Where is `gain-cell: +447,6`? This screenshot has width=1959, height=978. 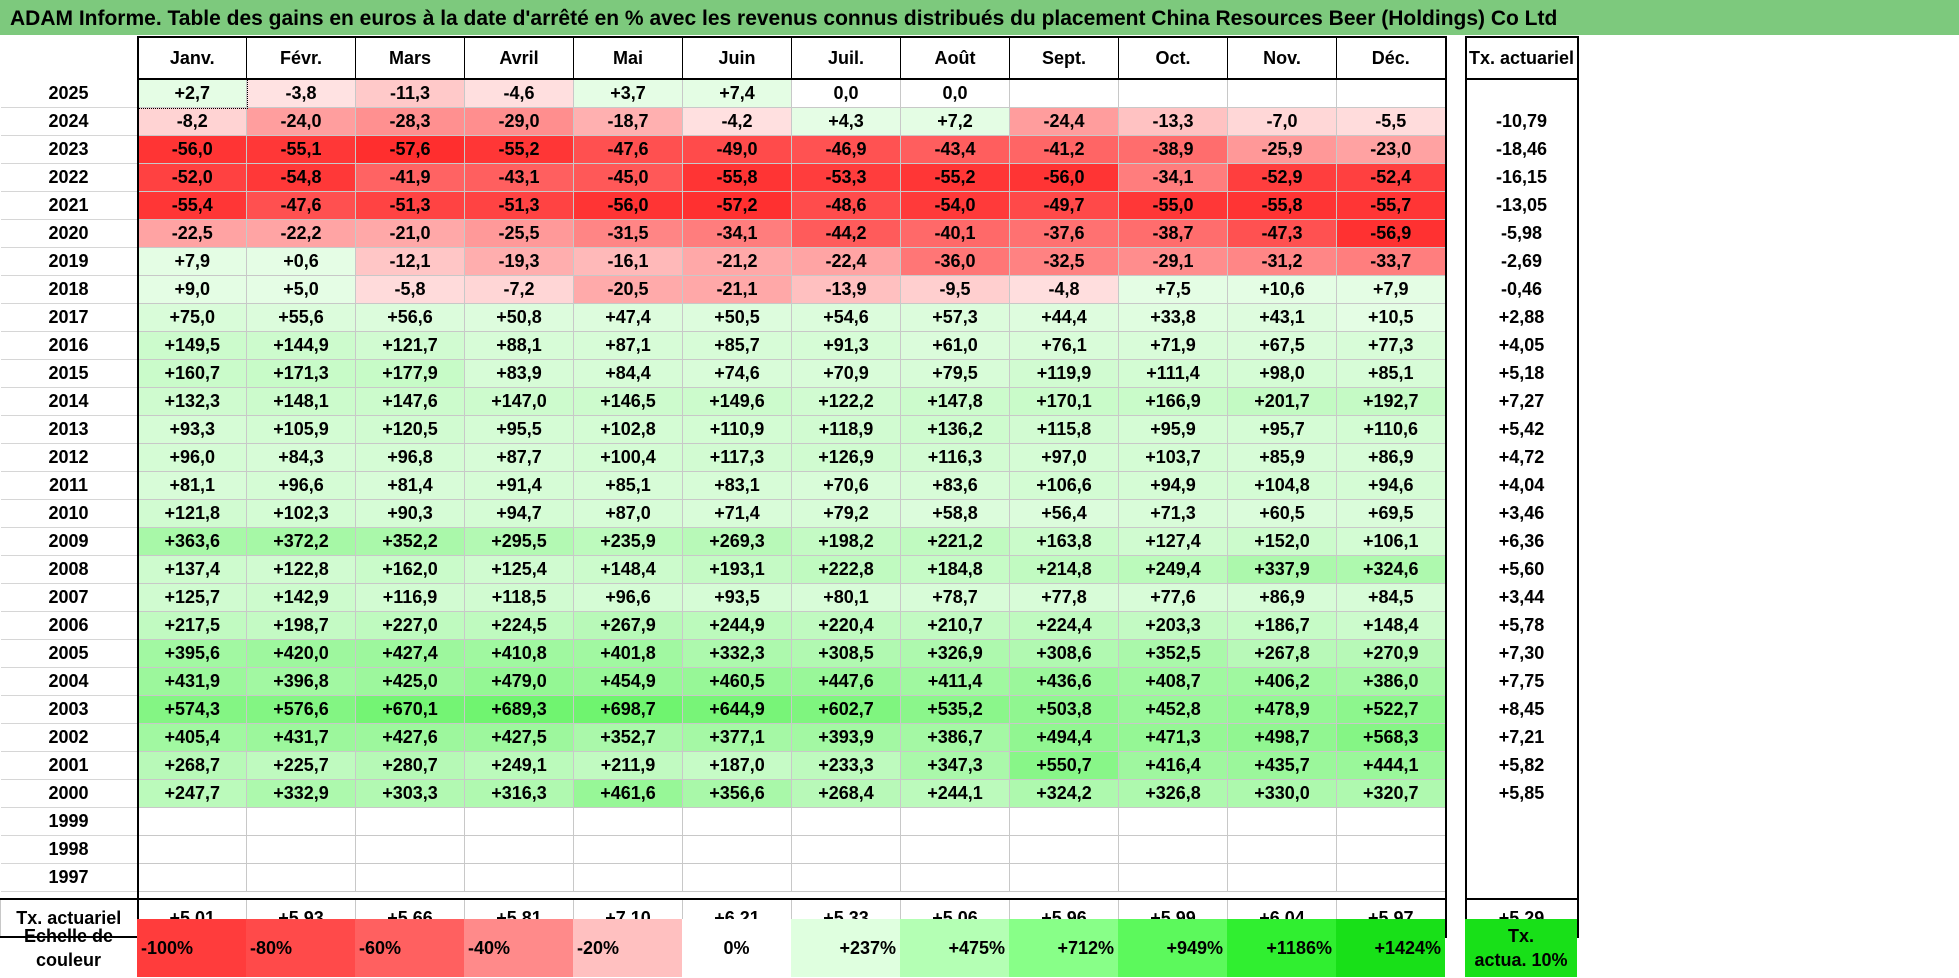
gain-cell: +447,6 is located at coordinates (846, 681).